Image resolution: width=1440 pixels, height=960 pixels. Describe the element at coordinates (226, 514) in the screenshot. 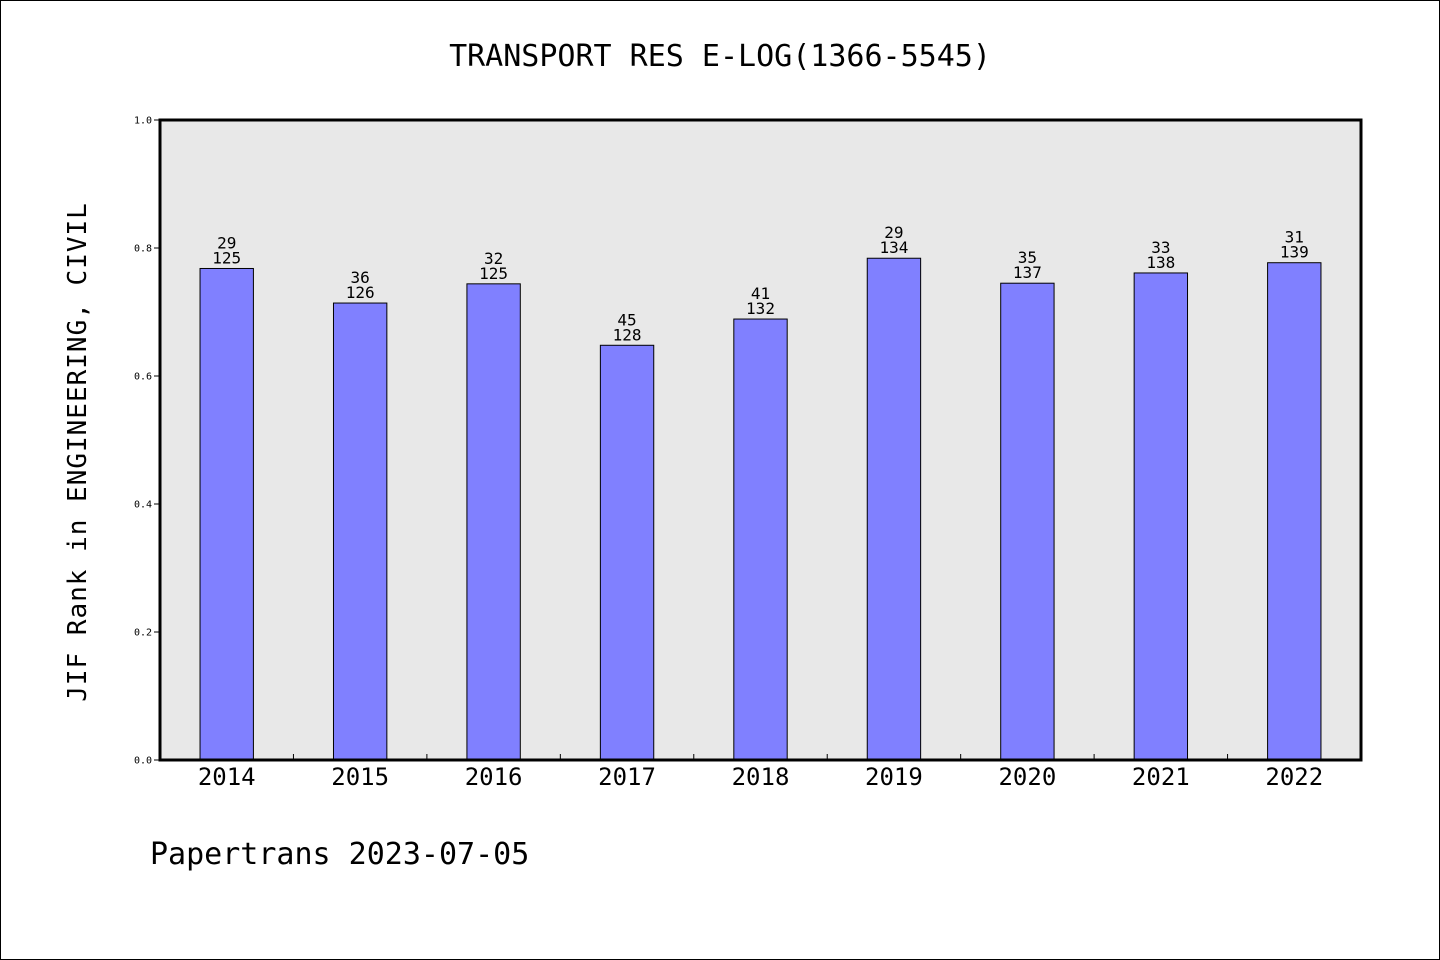

I see `bar-2014` at that location.